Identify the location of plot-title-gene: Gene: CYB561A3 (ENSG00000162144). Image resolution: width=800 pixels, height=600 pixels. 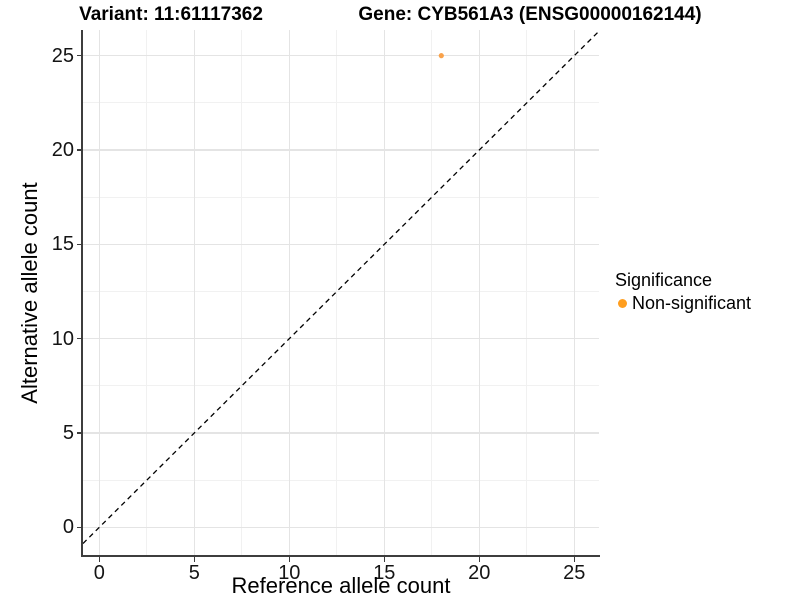
(530, 14).